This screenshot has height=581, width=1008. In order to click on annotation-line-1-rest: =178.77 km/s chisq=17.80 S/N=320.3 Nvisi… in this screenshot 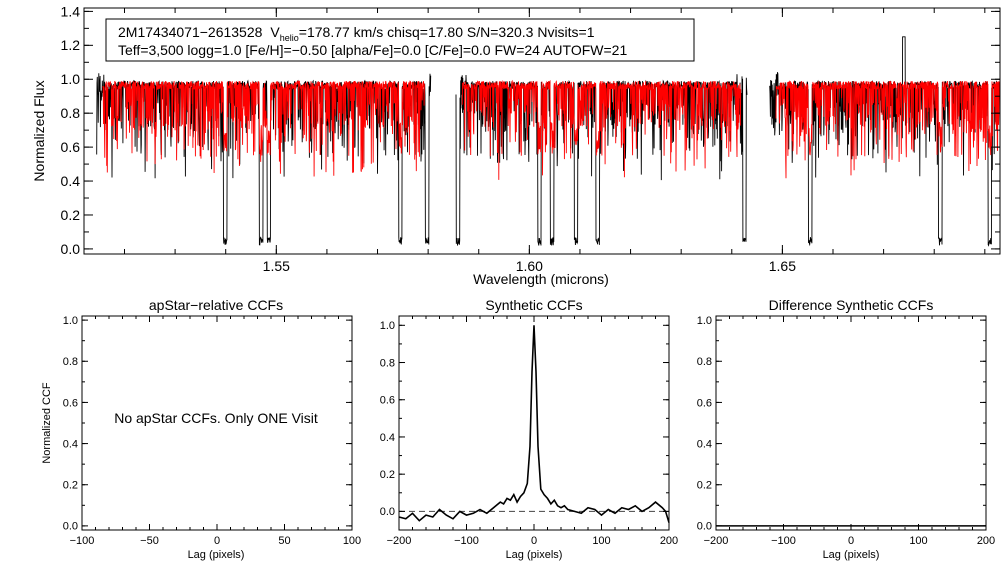, I will do `click(447, 32)`.